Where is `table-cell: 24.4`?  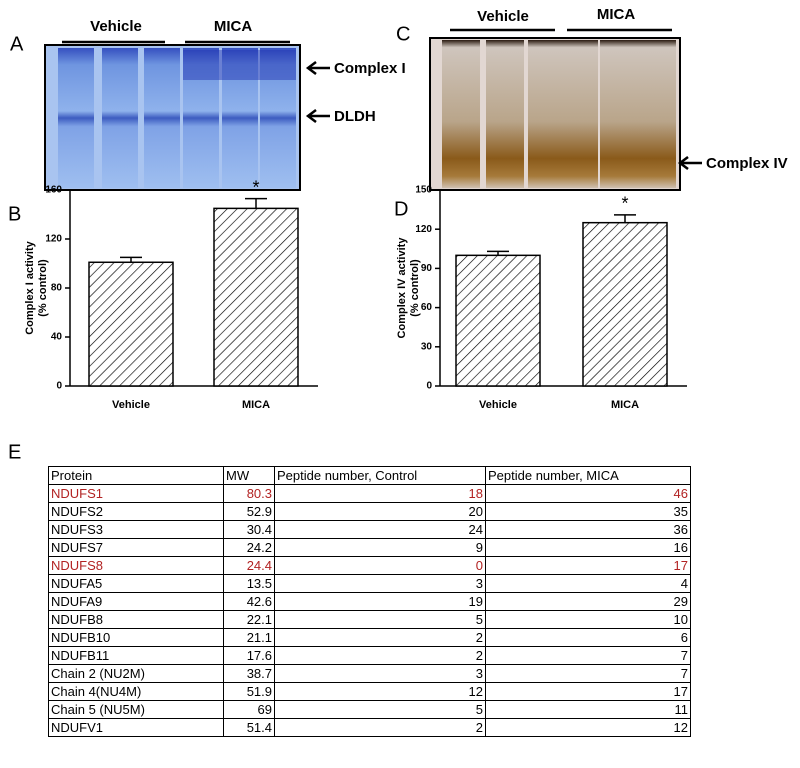
table-cell: 24.4 is located at coordinates (249, 565).